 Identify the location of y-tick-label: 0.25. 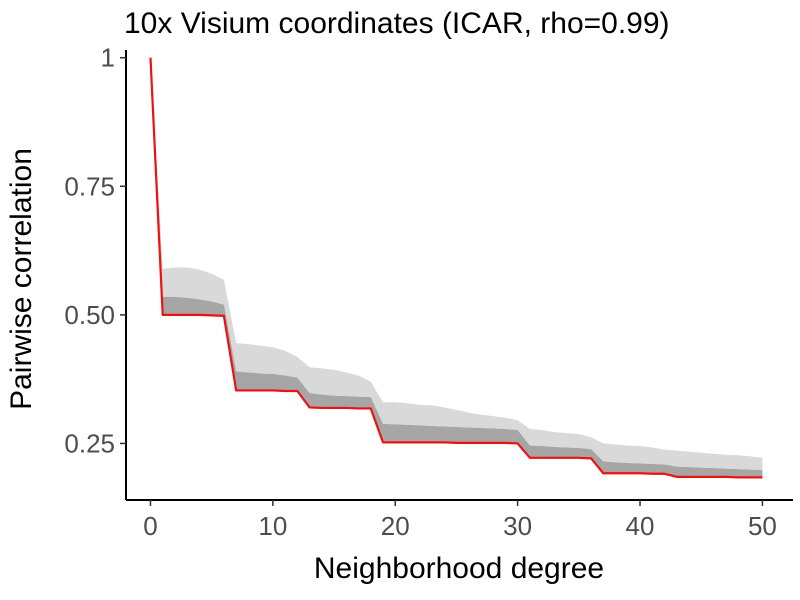
(89, 443).